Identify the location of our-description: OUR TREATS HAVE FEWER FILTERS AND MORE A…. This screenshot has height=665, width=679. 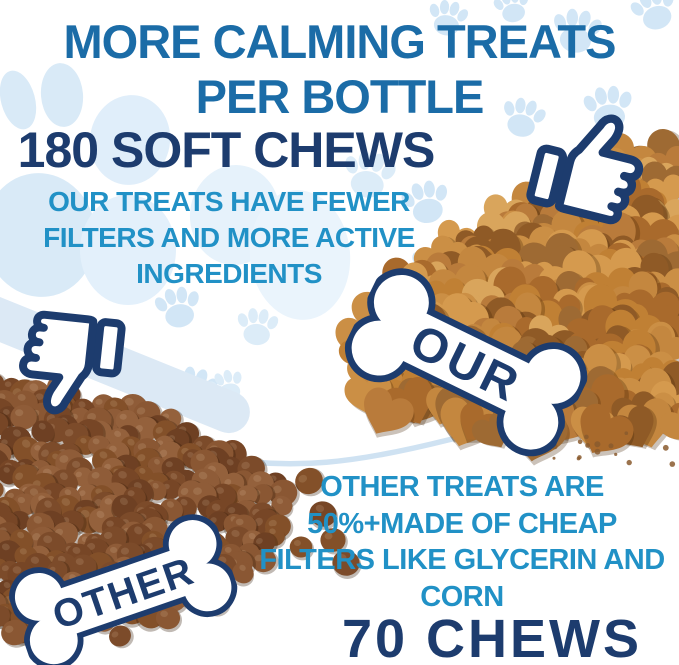
(229, 237).